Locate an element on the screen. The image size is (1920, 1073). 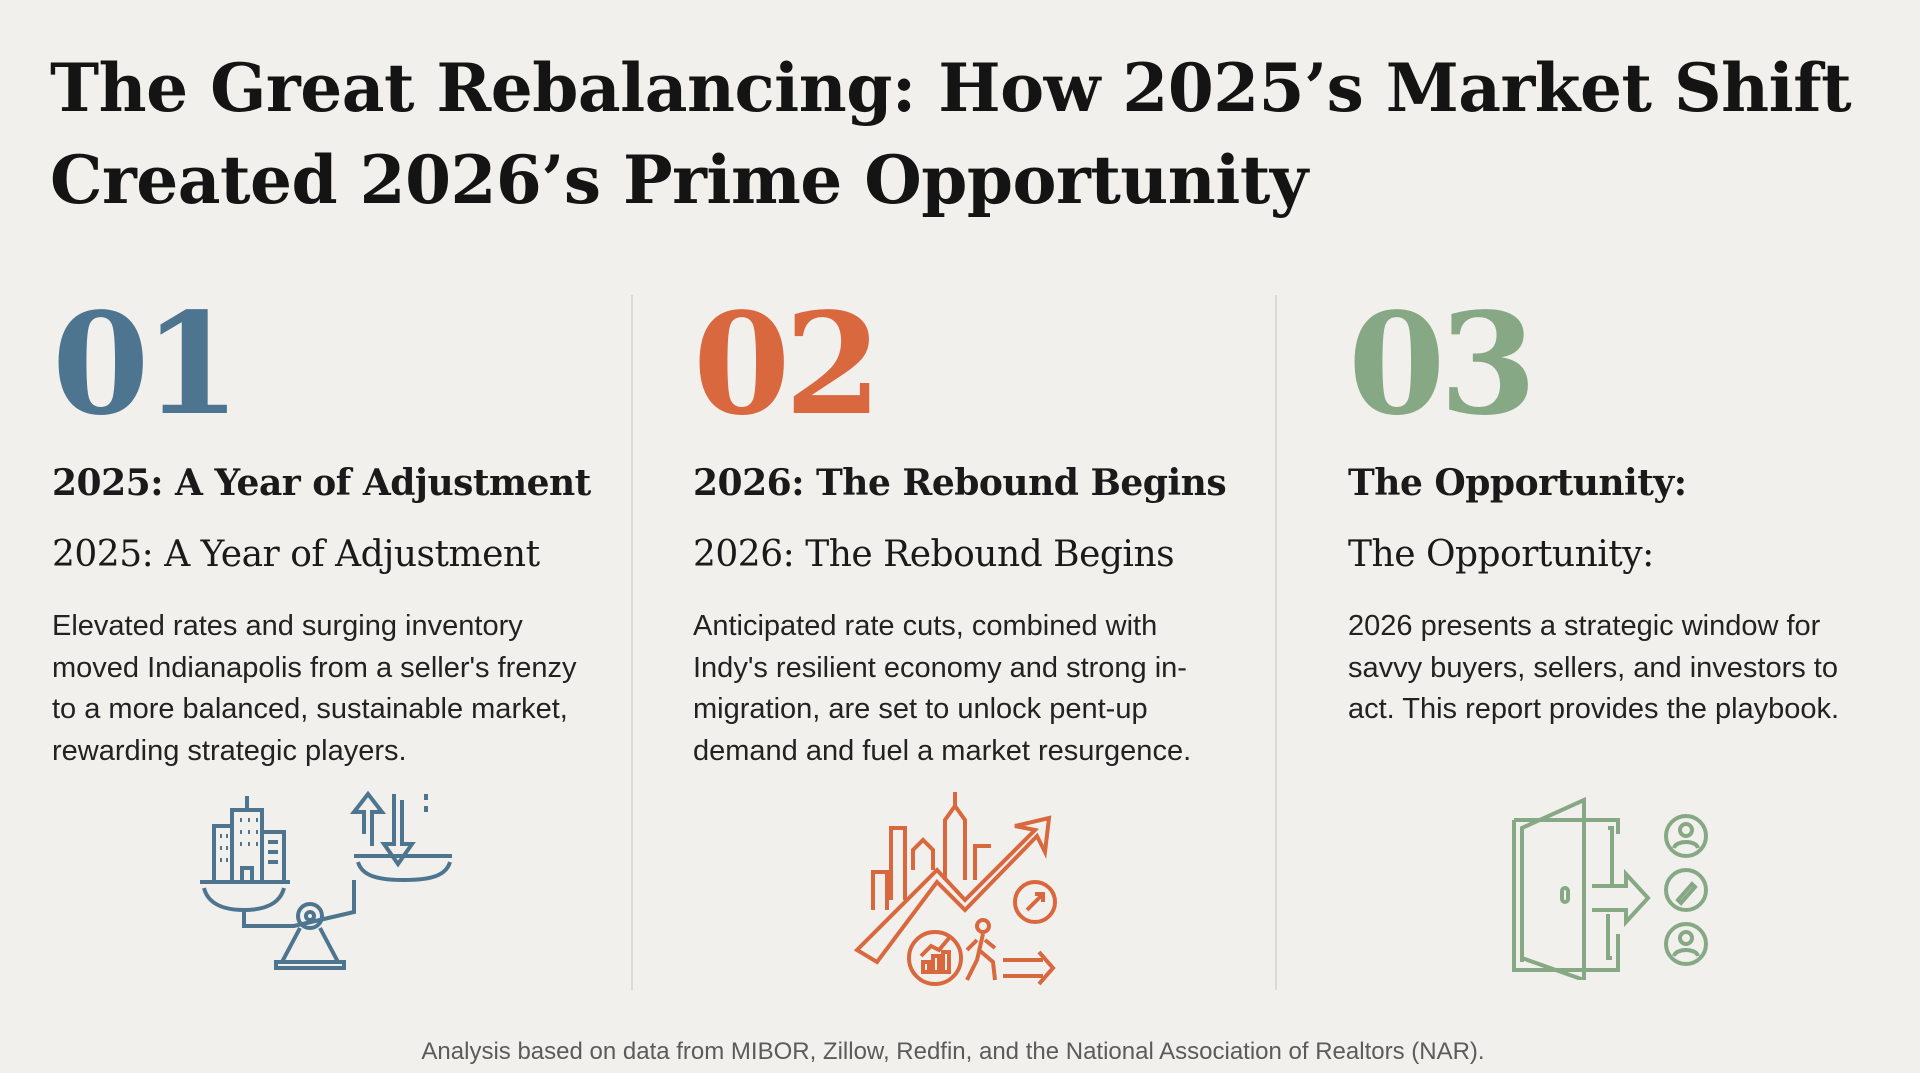
section-heading: The Opportunity: is located at coordinates (1517, 483).